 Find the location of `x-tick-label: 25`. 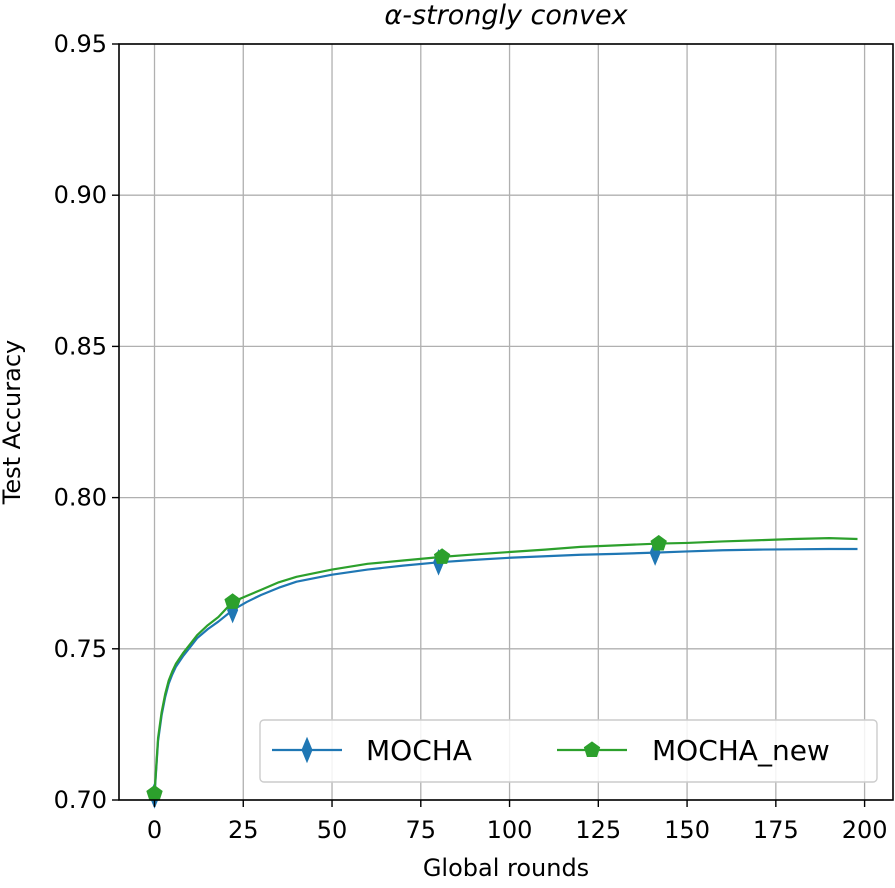

x-tick-label: 25 is located at coordinates (243, 830).